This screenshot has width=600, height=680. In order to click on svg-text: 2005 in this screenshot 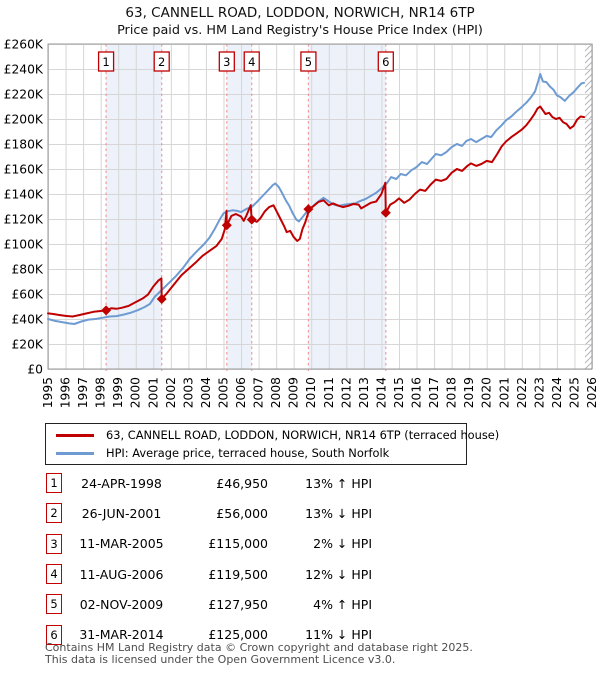, I will do `click(223, 392)`.